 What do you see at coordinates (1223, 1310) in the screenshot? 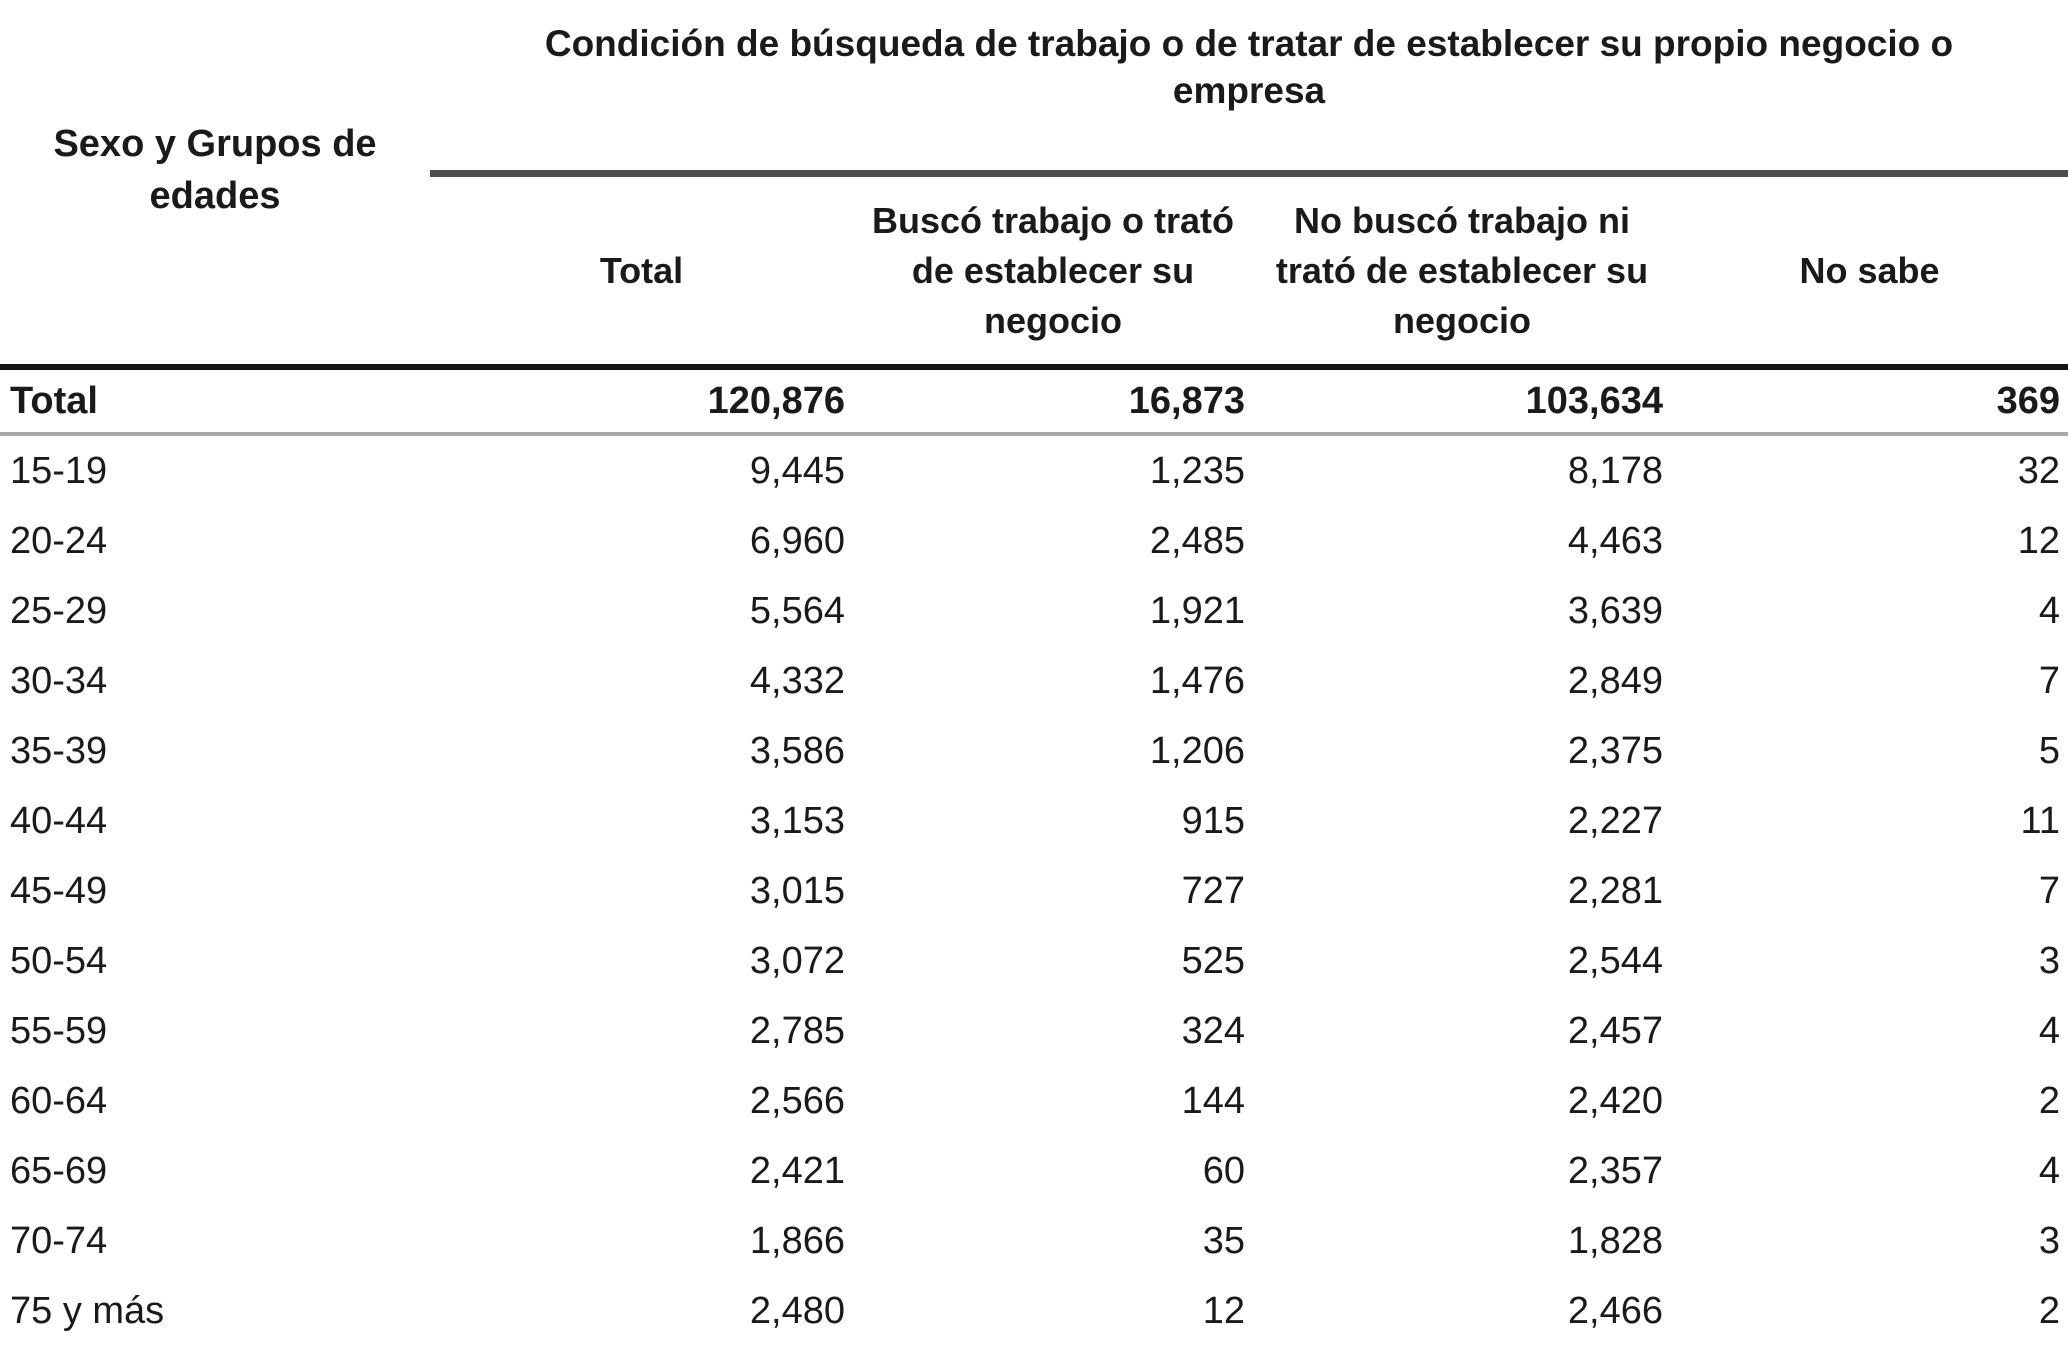
I see `cell-busco: 12` at bounding box center [1223, 1310].